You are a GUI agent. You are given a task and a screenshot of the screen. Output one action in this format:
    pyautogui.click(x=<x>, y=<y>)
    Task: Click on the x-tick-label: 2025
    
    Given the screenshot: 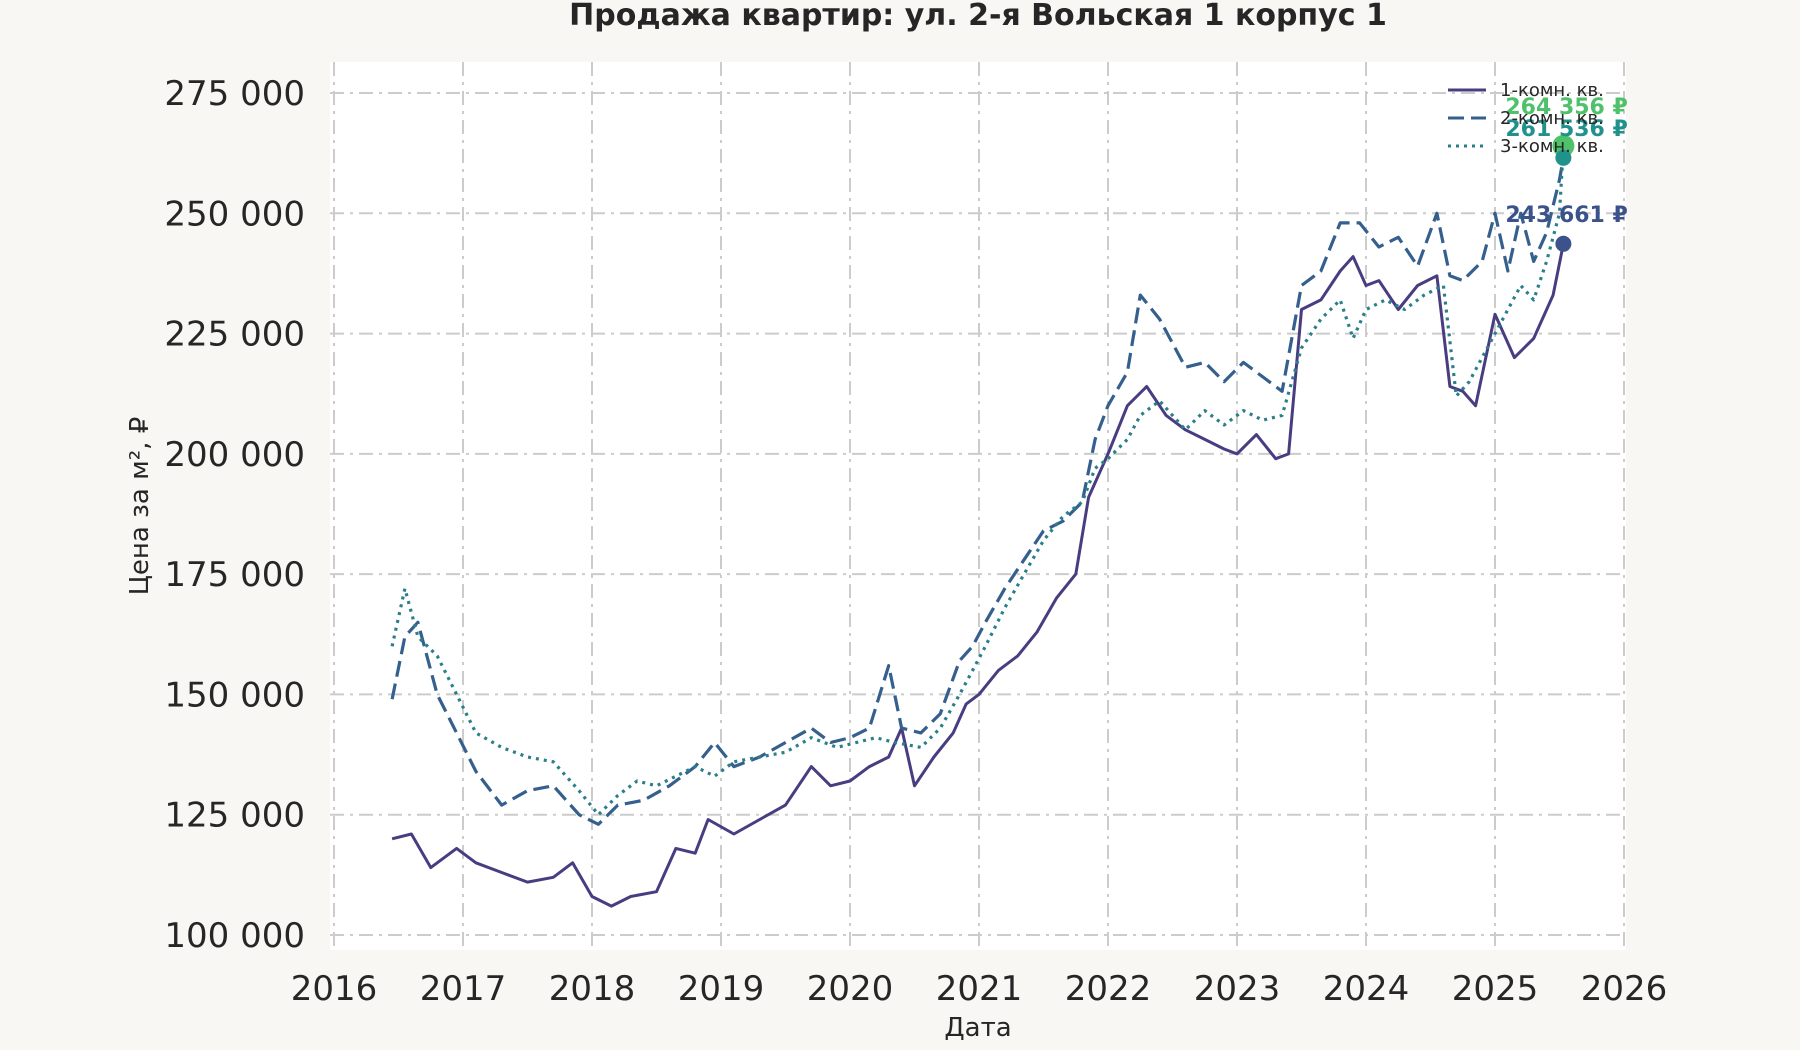 What is the action you would take?
    pyautogui.click(x=1495, y=989)
    